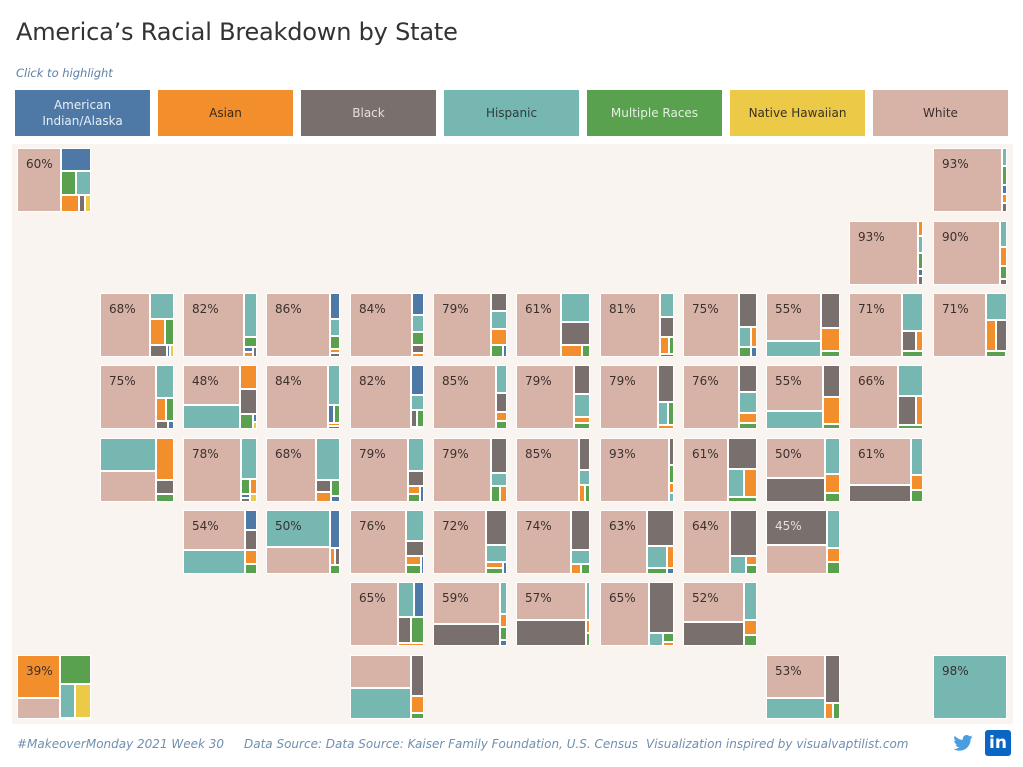 This screenshot has height=767, width=1023. Describe the element at coordinates (970, 325) in the screenshot. I see `state-tile: 71%` at that location.